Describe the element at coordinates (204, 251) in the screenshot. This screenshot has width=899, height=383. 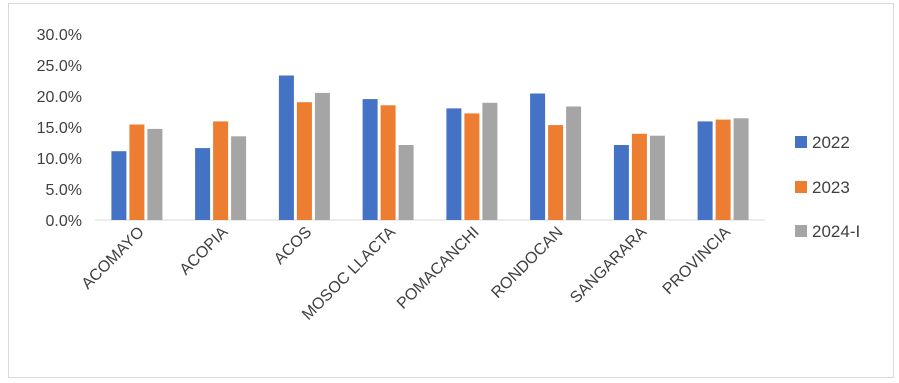
I see `x-tick-label: ACOPIA` at that location.